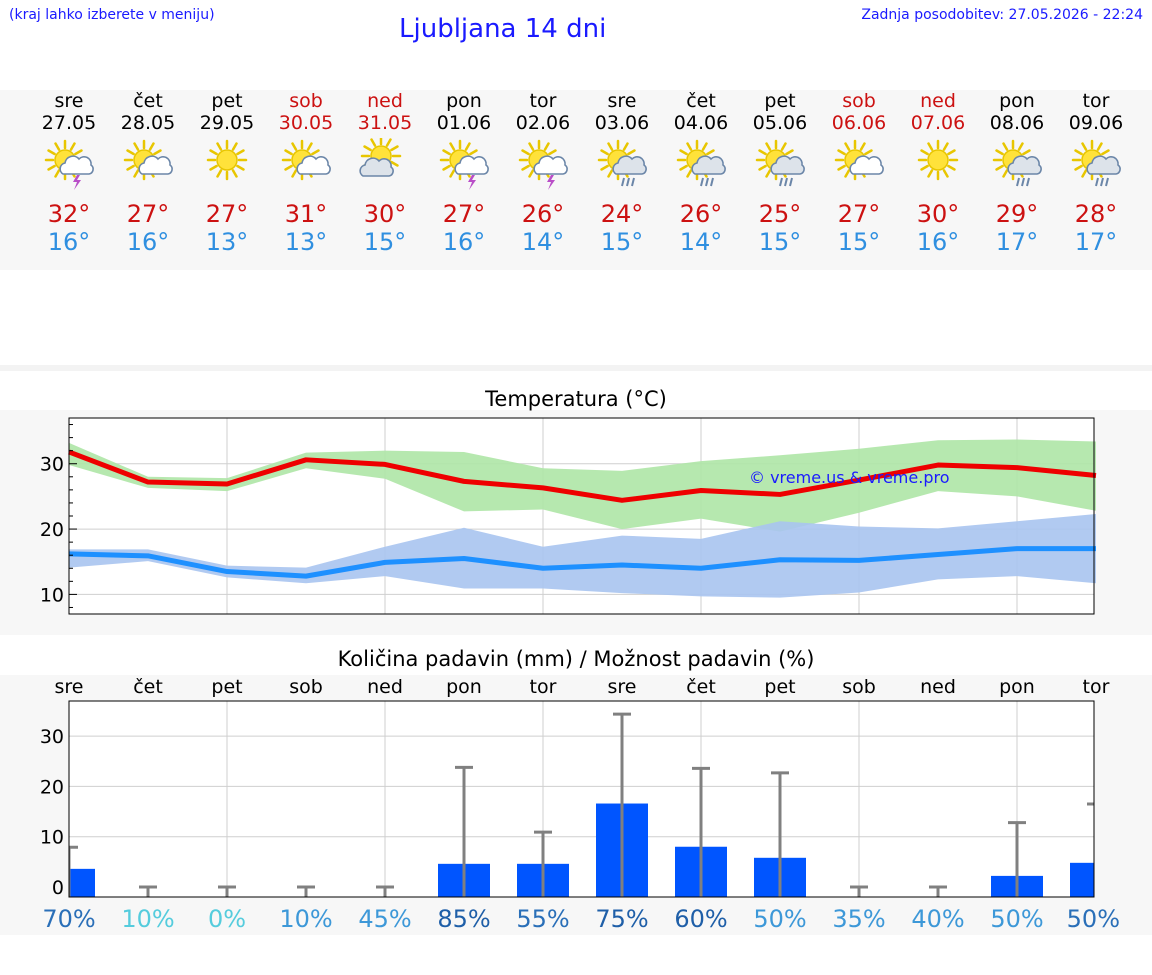 Image resolution: width=1152 pixels, height=975 pixels. What do you see at coordinates (227, 173) in the screenshot?
I see `forecast-day: pet 29.05 27° 13°` at bounding box center [227, 173].